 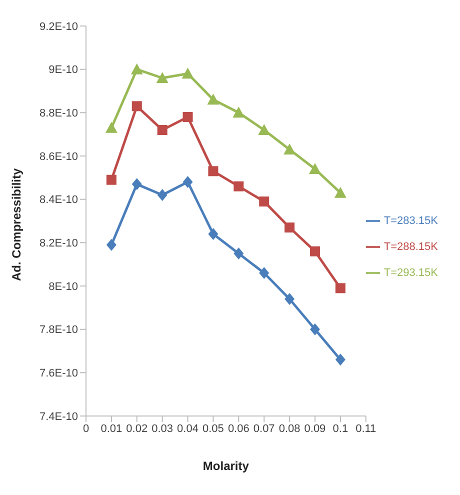 What do you see at coordinates (58, 156) in the screenshot?
I see `y-tick-label: 8.6E-10` at bounding box center [58, 156].